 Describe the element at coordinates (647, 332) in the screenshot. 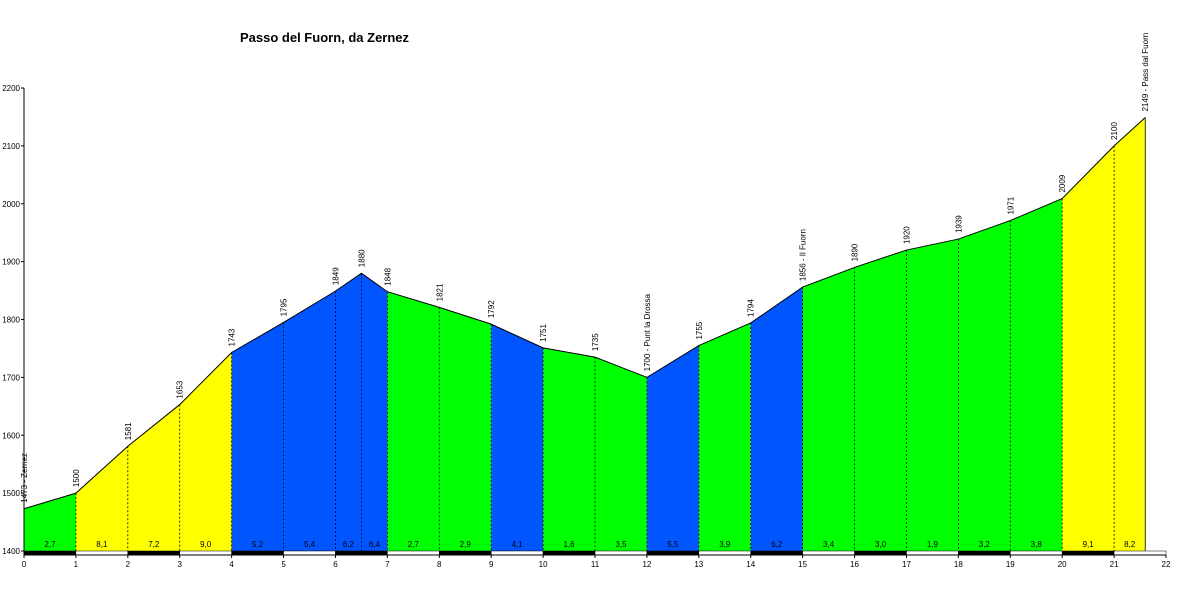

I see `elevation-label: 1700 - Punt la Drossa` at that location.